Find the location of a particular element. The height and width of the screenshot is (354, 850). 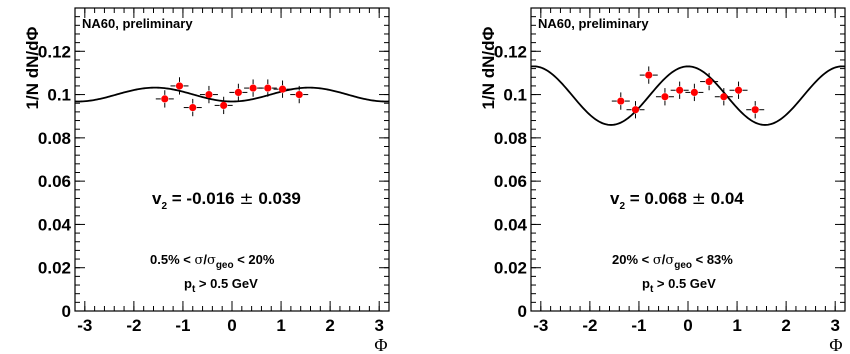

v2-result: v2 = 0.068 ± 0.04 is located at coordinates (677, 200).